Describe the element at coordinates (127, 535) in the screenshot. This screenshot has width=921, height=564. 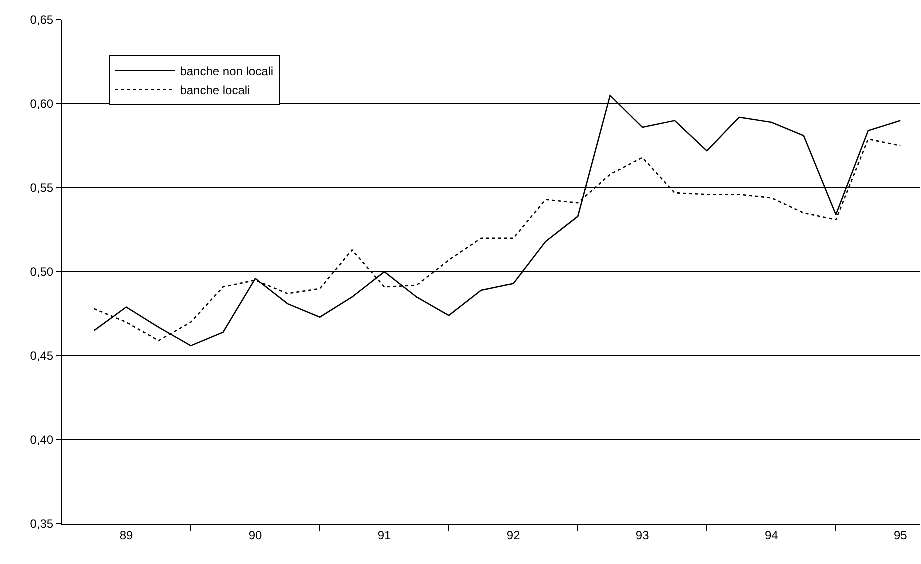
I see `x-tick-label: 89` at that location.